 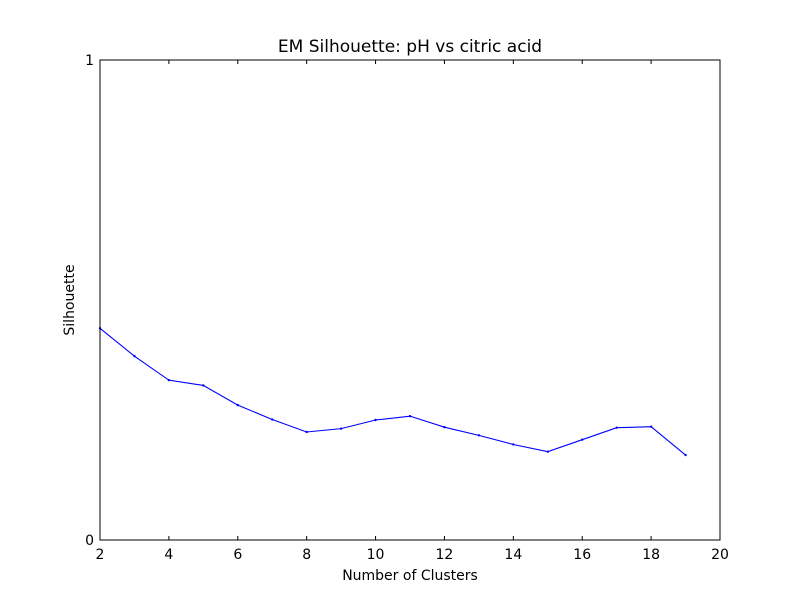 What do you see at coordinates (445, 555) in the screenshot?
I see `x-tick-label: 12` at bounding box center [445, 555].